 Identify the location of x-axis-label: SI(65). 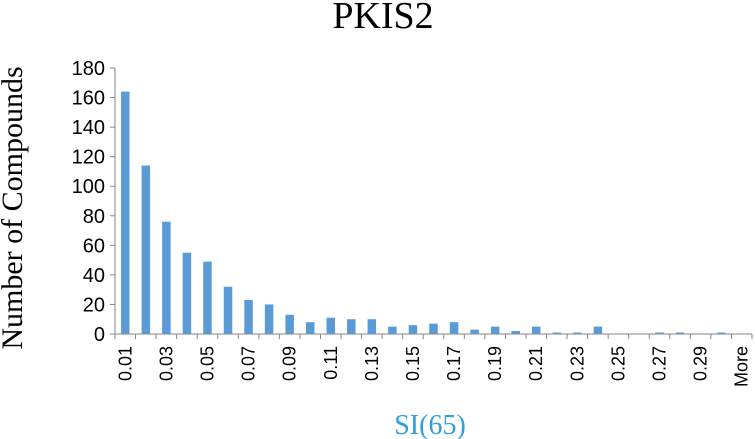
(430, 424).